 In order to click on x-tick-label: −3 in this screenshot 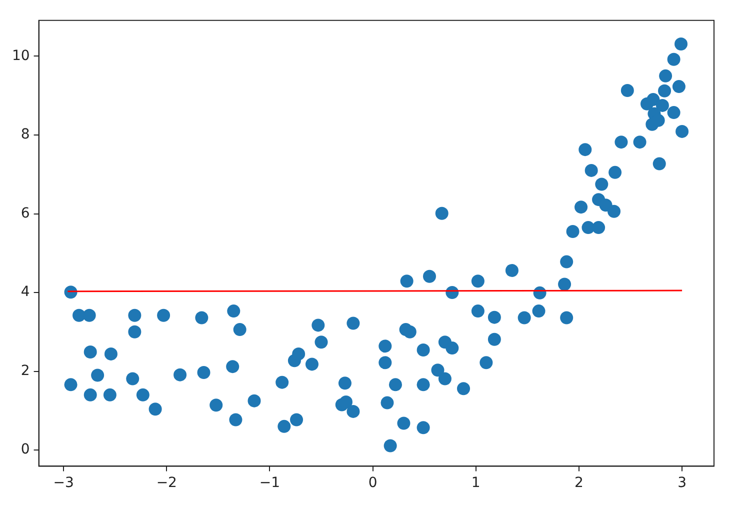, I will do `click(63, 483)`.